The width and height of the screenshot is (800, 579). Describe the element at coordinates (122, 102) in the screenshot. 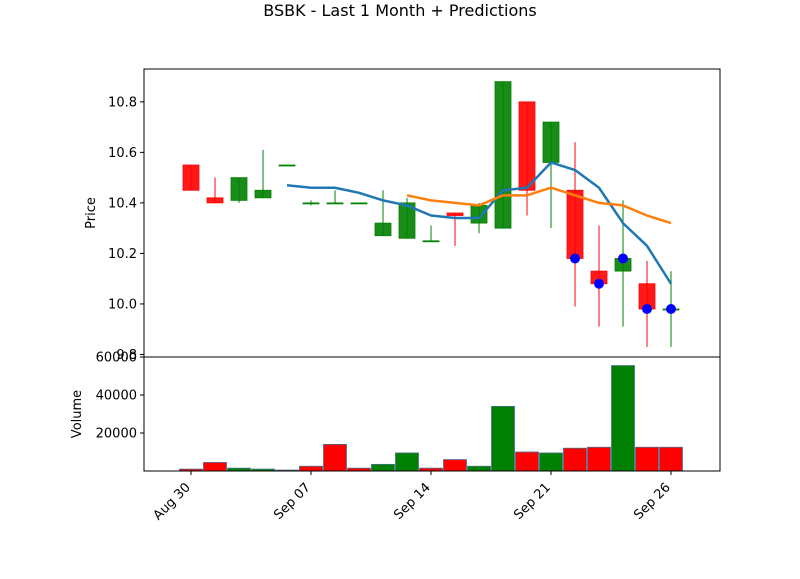

I see `price-y-tick-label: 10.8` at that location.